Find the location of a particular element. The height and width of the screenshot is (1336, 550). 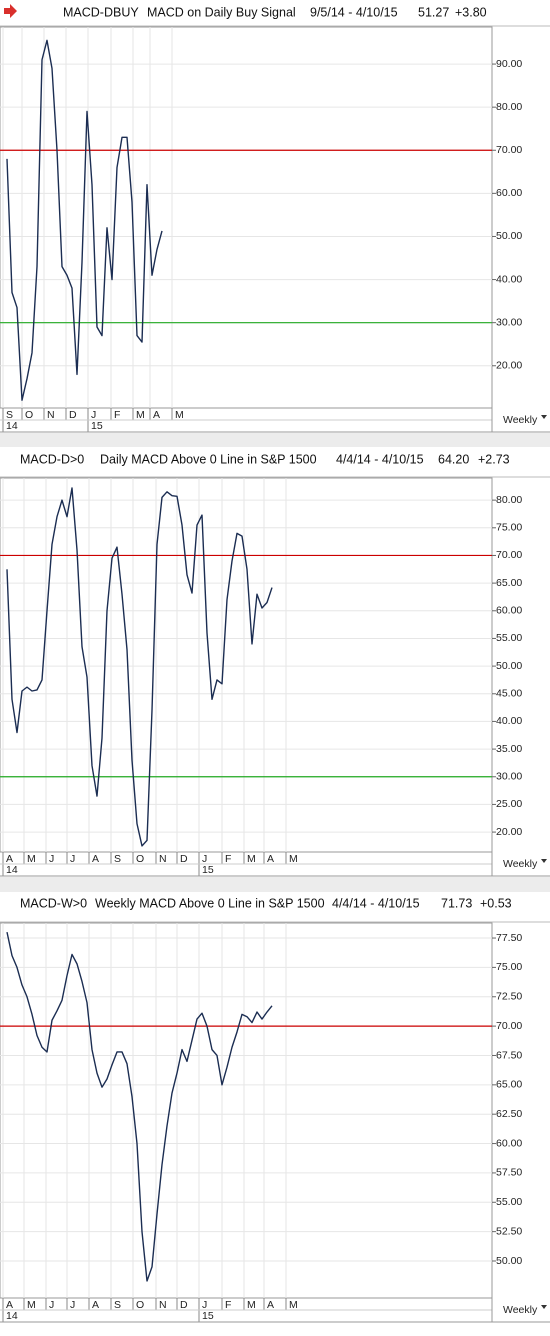

header-last: 64.20 is located at coordinates (453, 459).